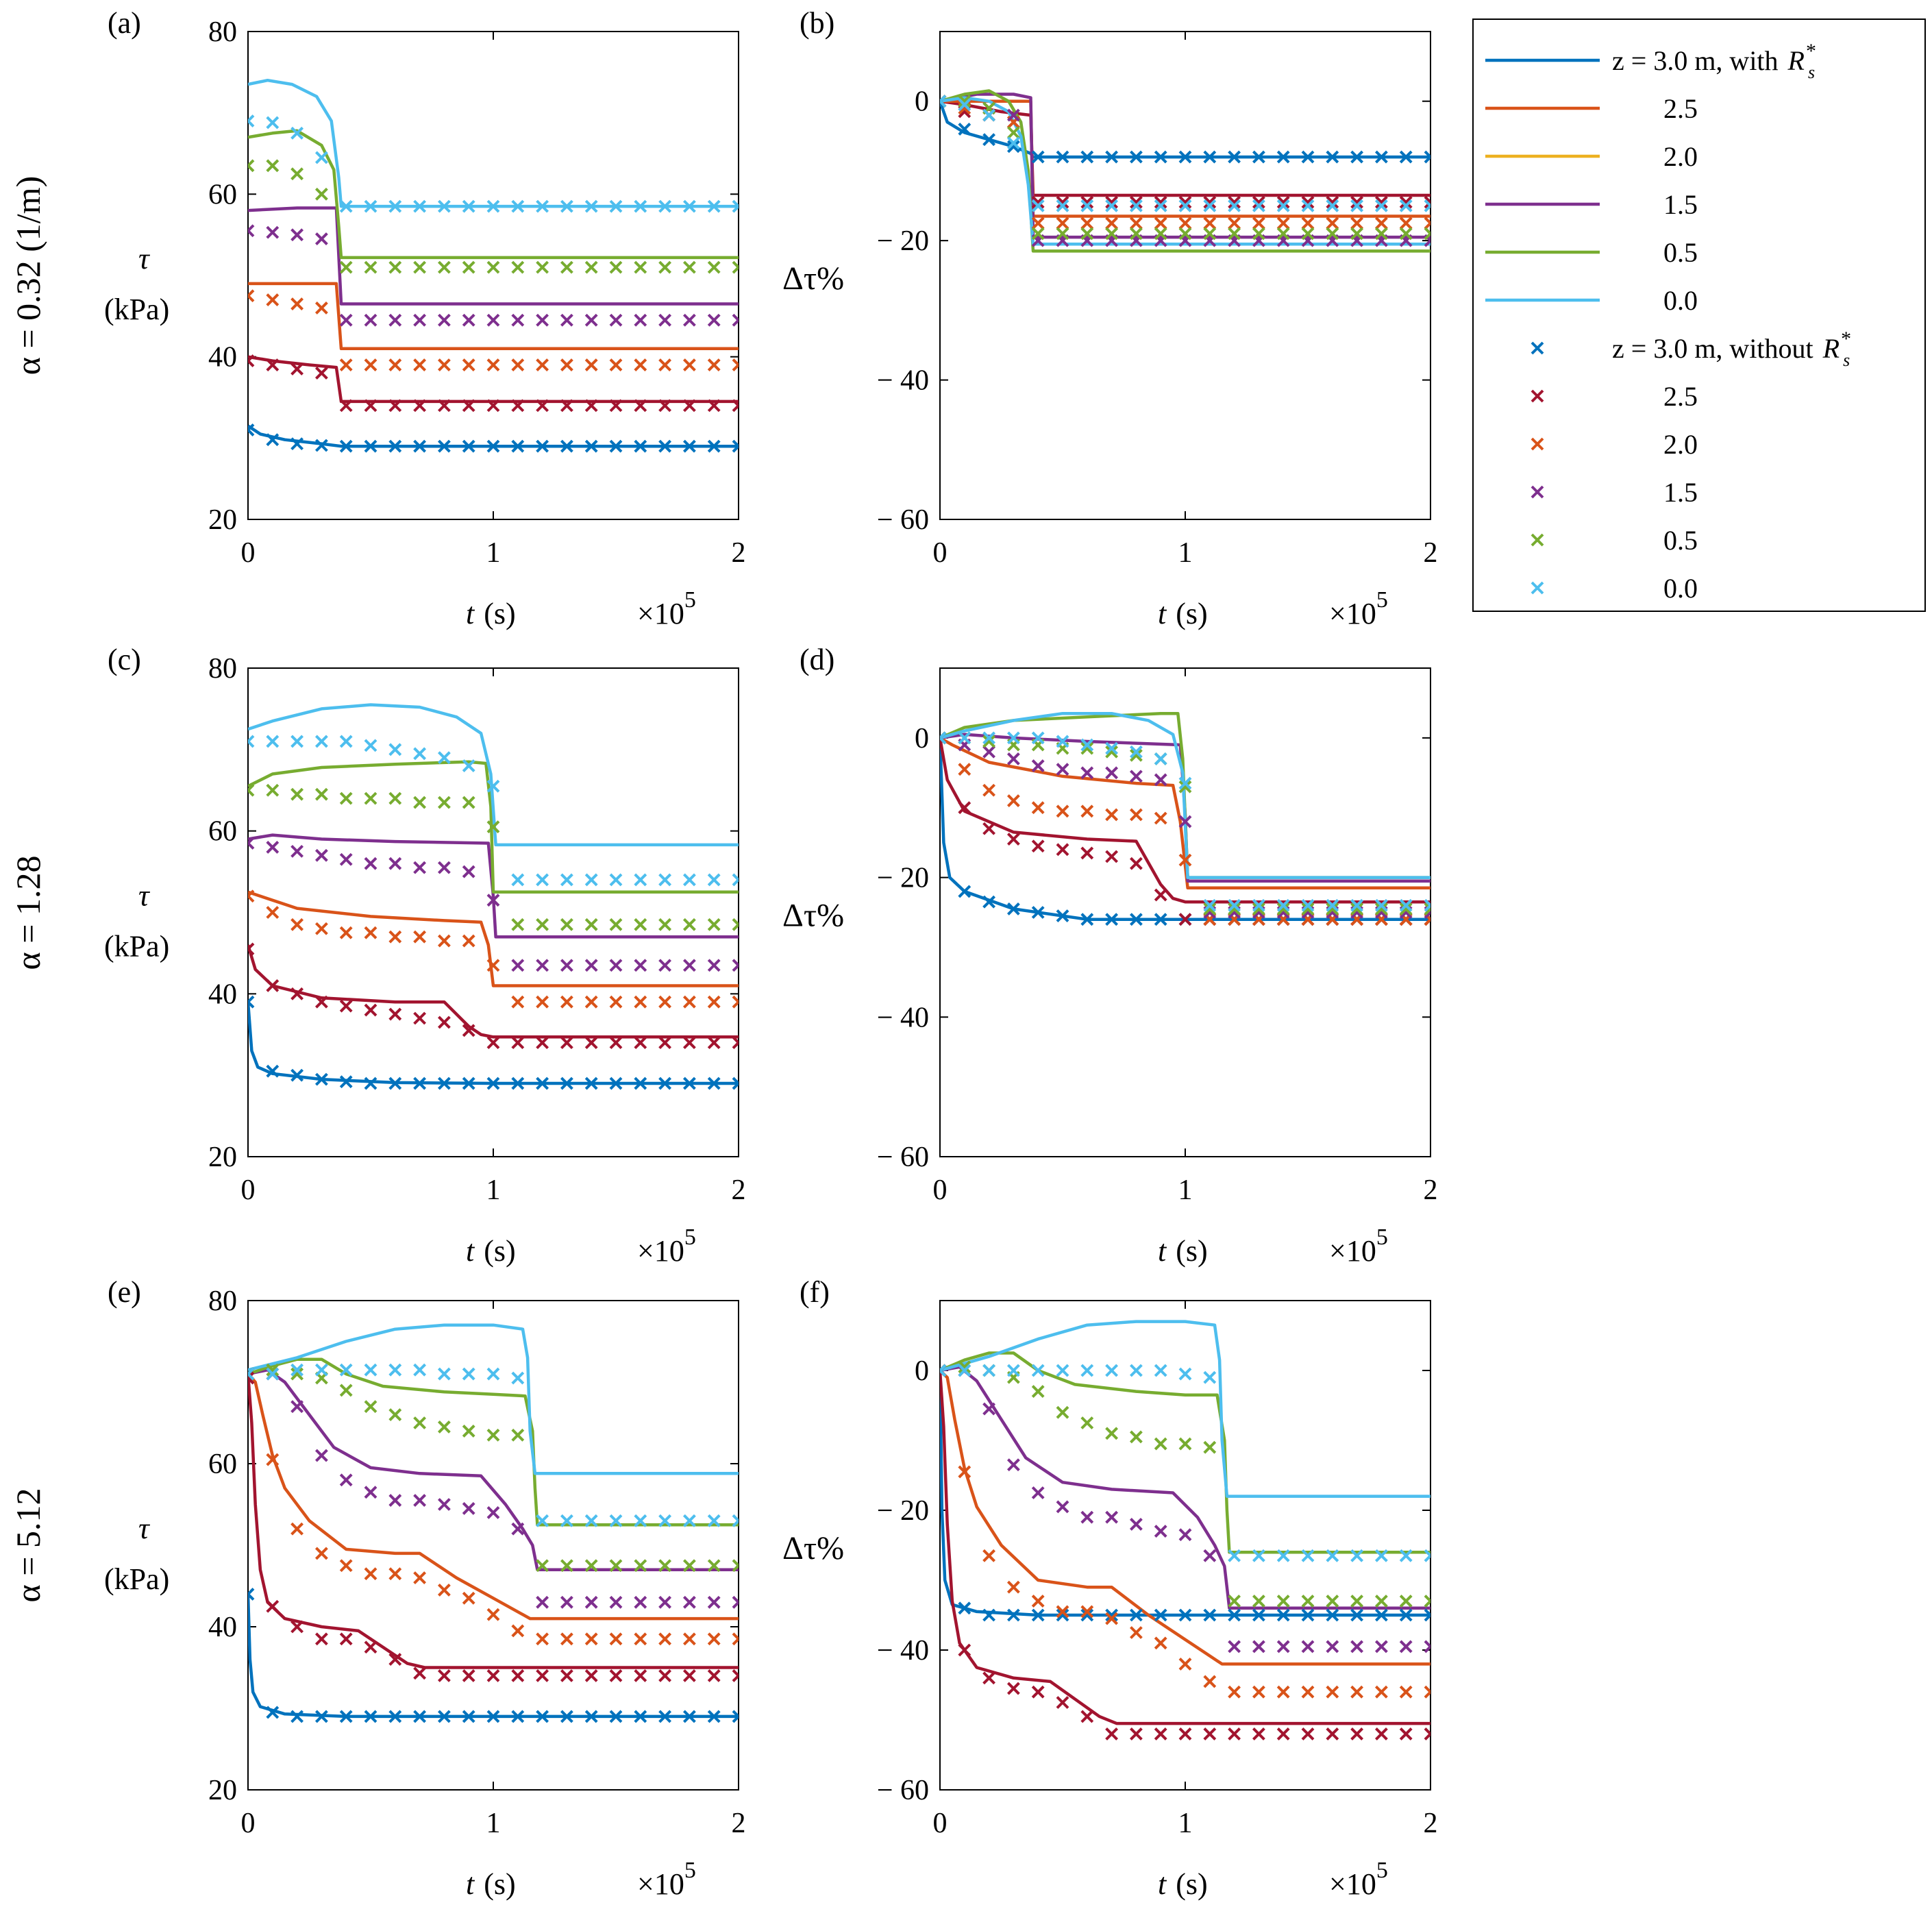  Describe the element at coordinates (248, 1190) in the screenshot. I see `x-tick-label: 0` at that location.